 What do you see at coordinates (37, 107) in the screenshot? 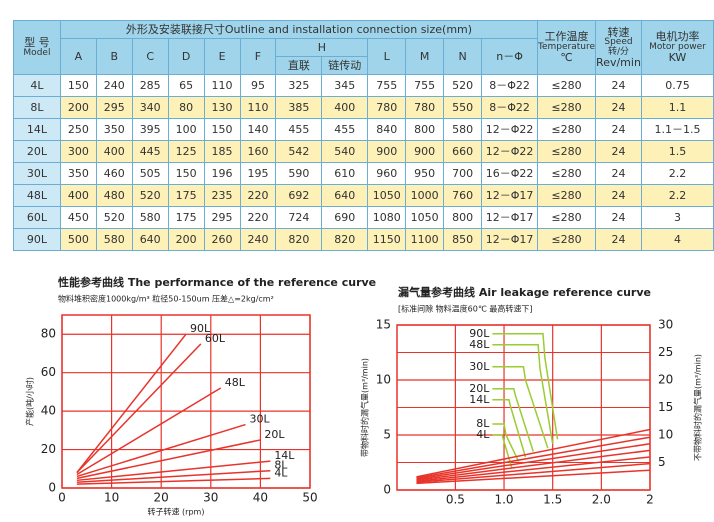
I see `model-cell: 8L` at bounding box center [37, 107].